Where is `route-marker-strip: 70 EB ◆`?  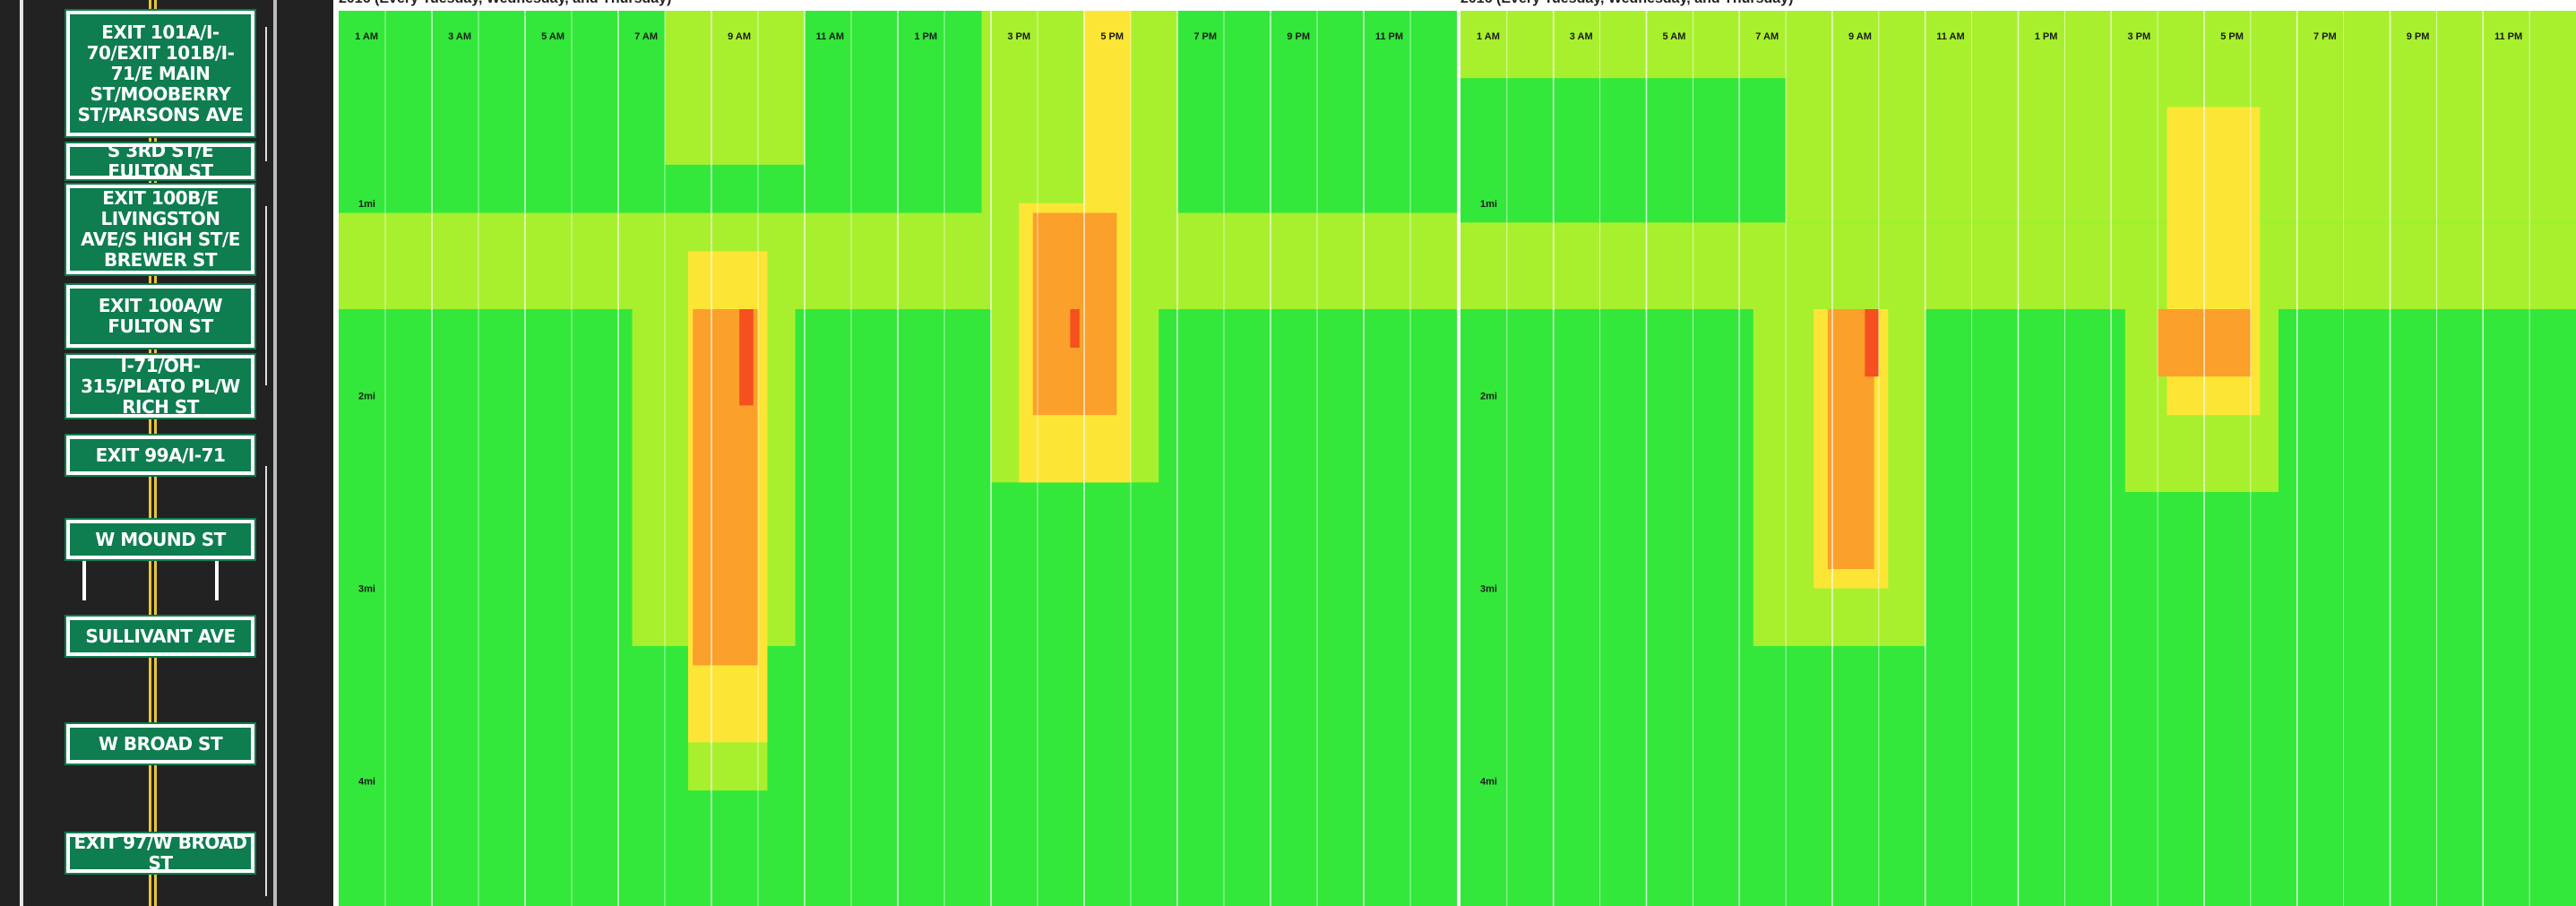 route-marker-strip: 70 EB ◆ is located at coordinates (463, 453).